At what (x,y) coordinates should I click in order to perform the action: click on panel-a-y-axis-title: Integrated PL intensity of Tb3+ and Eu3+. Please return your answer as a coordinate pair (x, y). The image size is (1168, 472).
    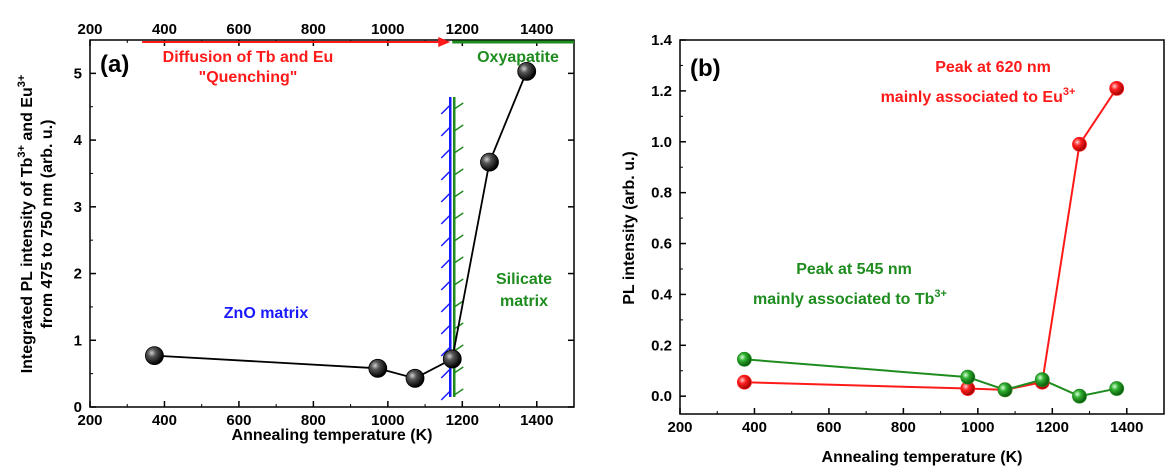
    Looking at the image, I should click on (26, 224).